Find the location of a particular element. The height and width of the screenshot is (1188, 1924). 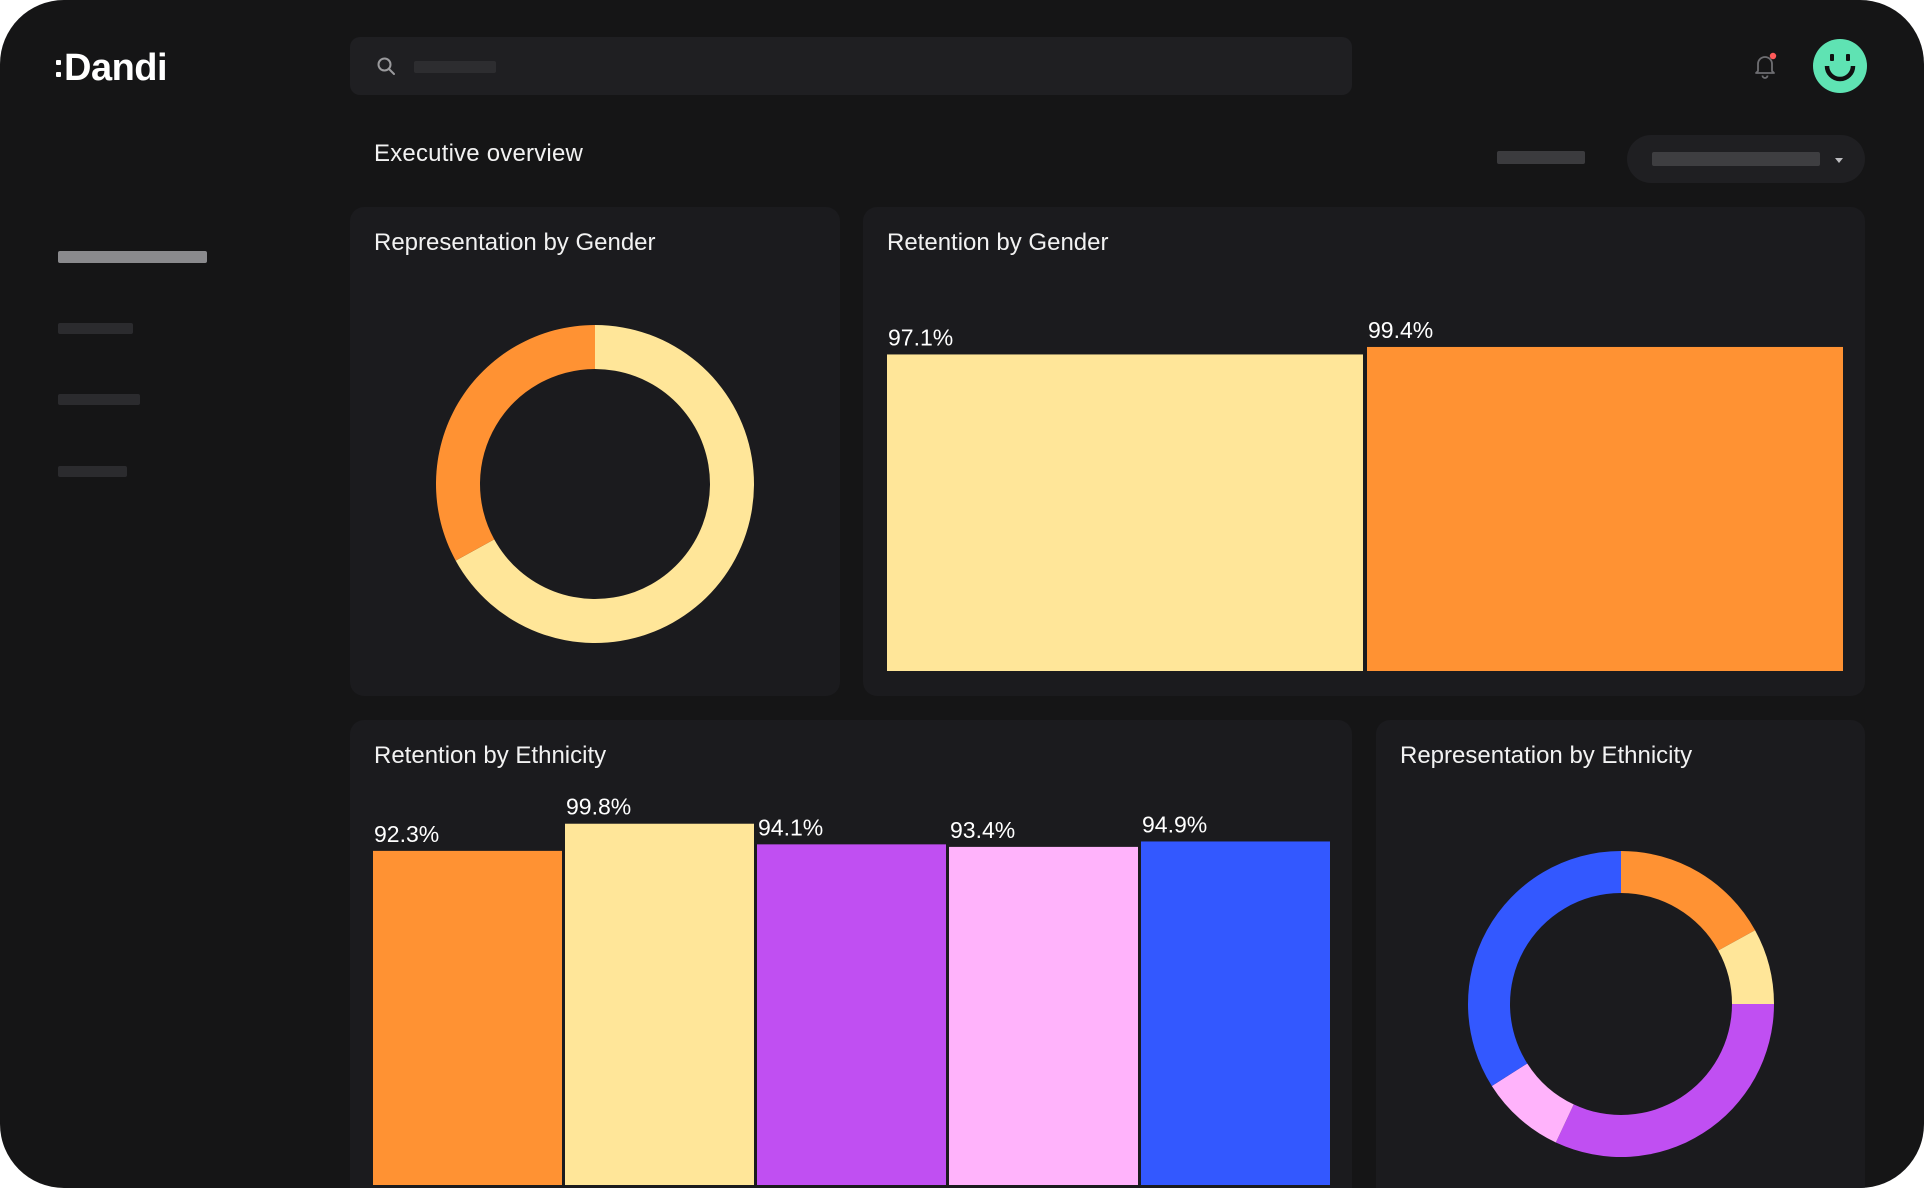

search-input is located at coordinates (851, 66).